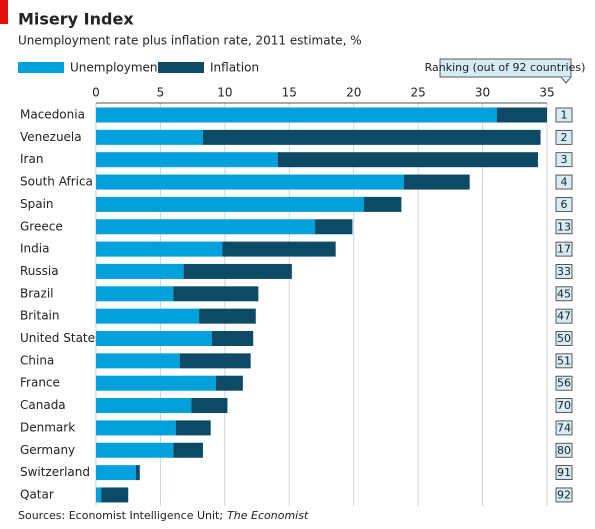 The height and width of the screenshot is (529, 595). Describe the element at coordinates (482, 93) in the screenshot. I see `x-tick-label: 30` at that location.